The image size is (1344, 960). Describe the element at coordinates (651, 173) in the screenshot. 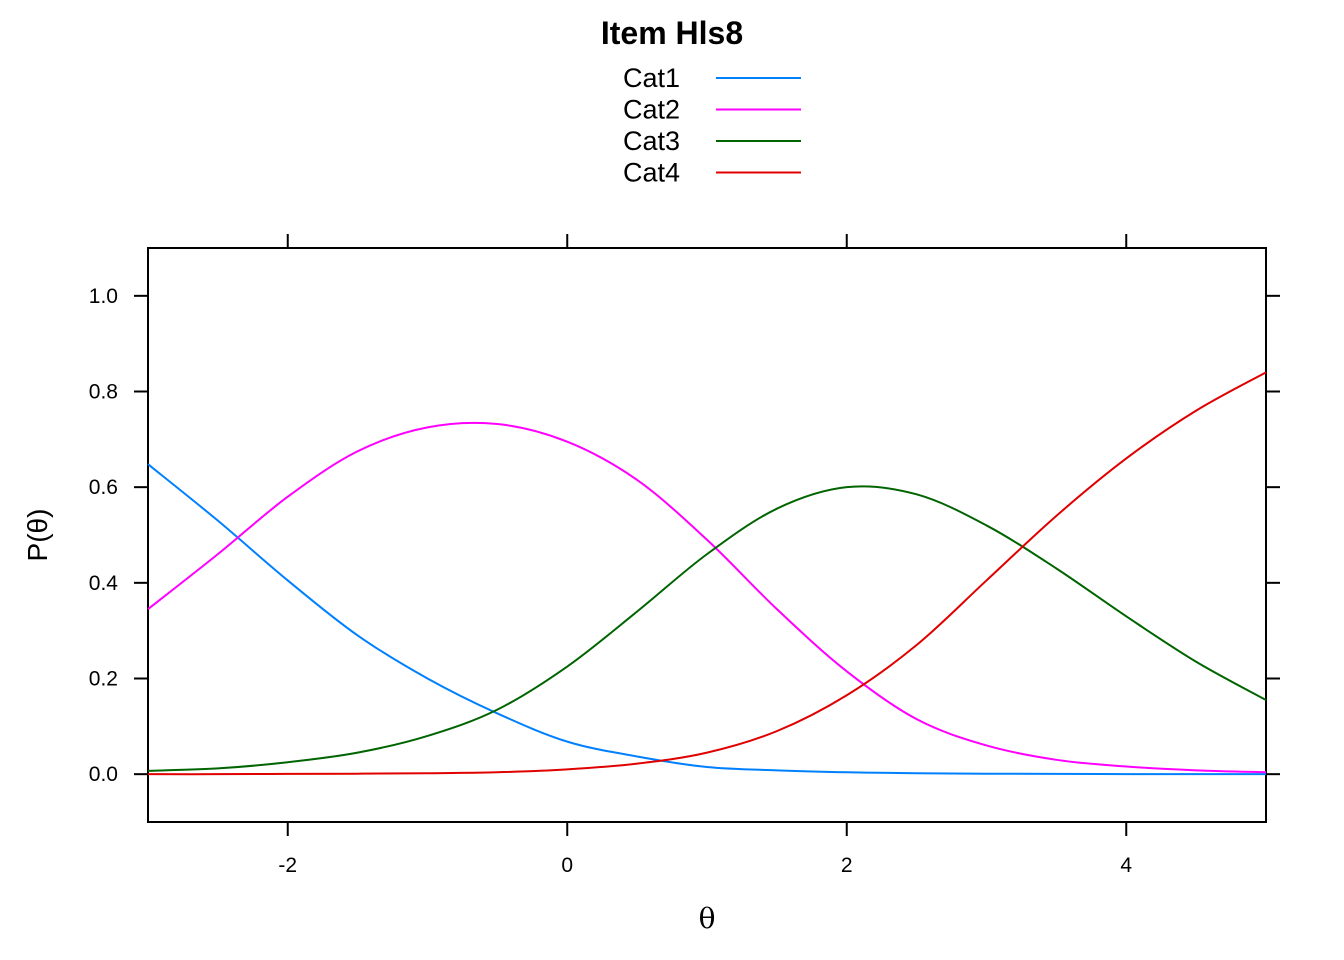

I see `legend-label-cat4: Cat4` at that location.